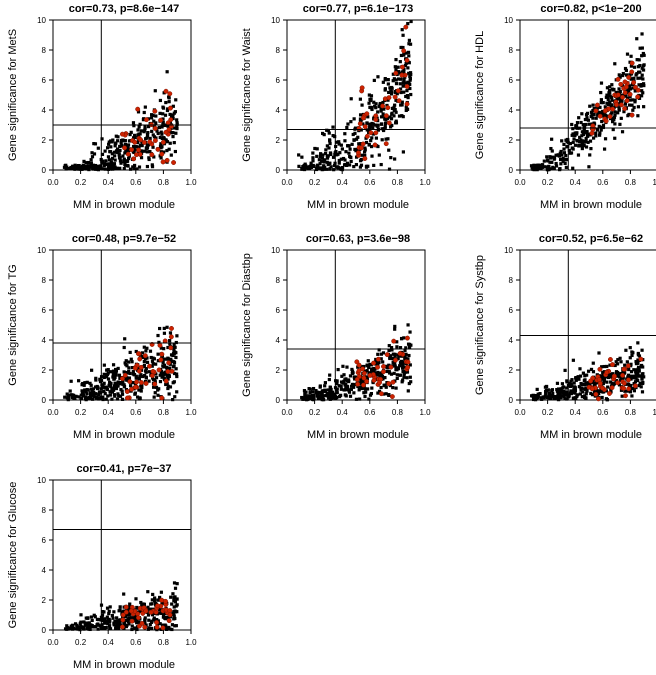  I want to click on x-tick-label: 0.4, so click(109, 182).